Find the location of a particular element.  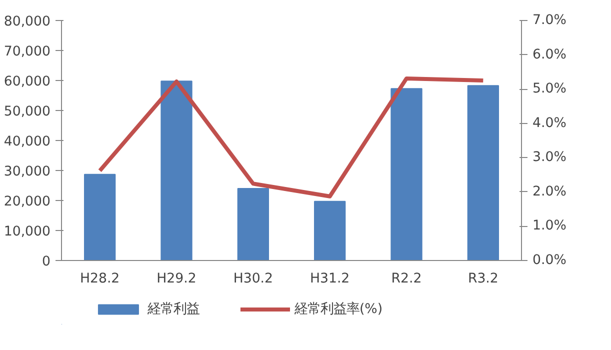

x-tick-label: R3.2 is located at coordinates (483, 279).